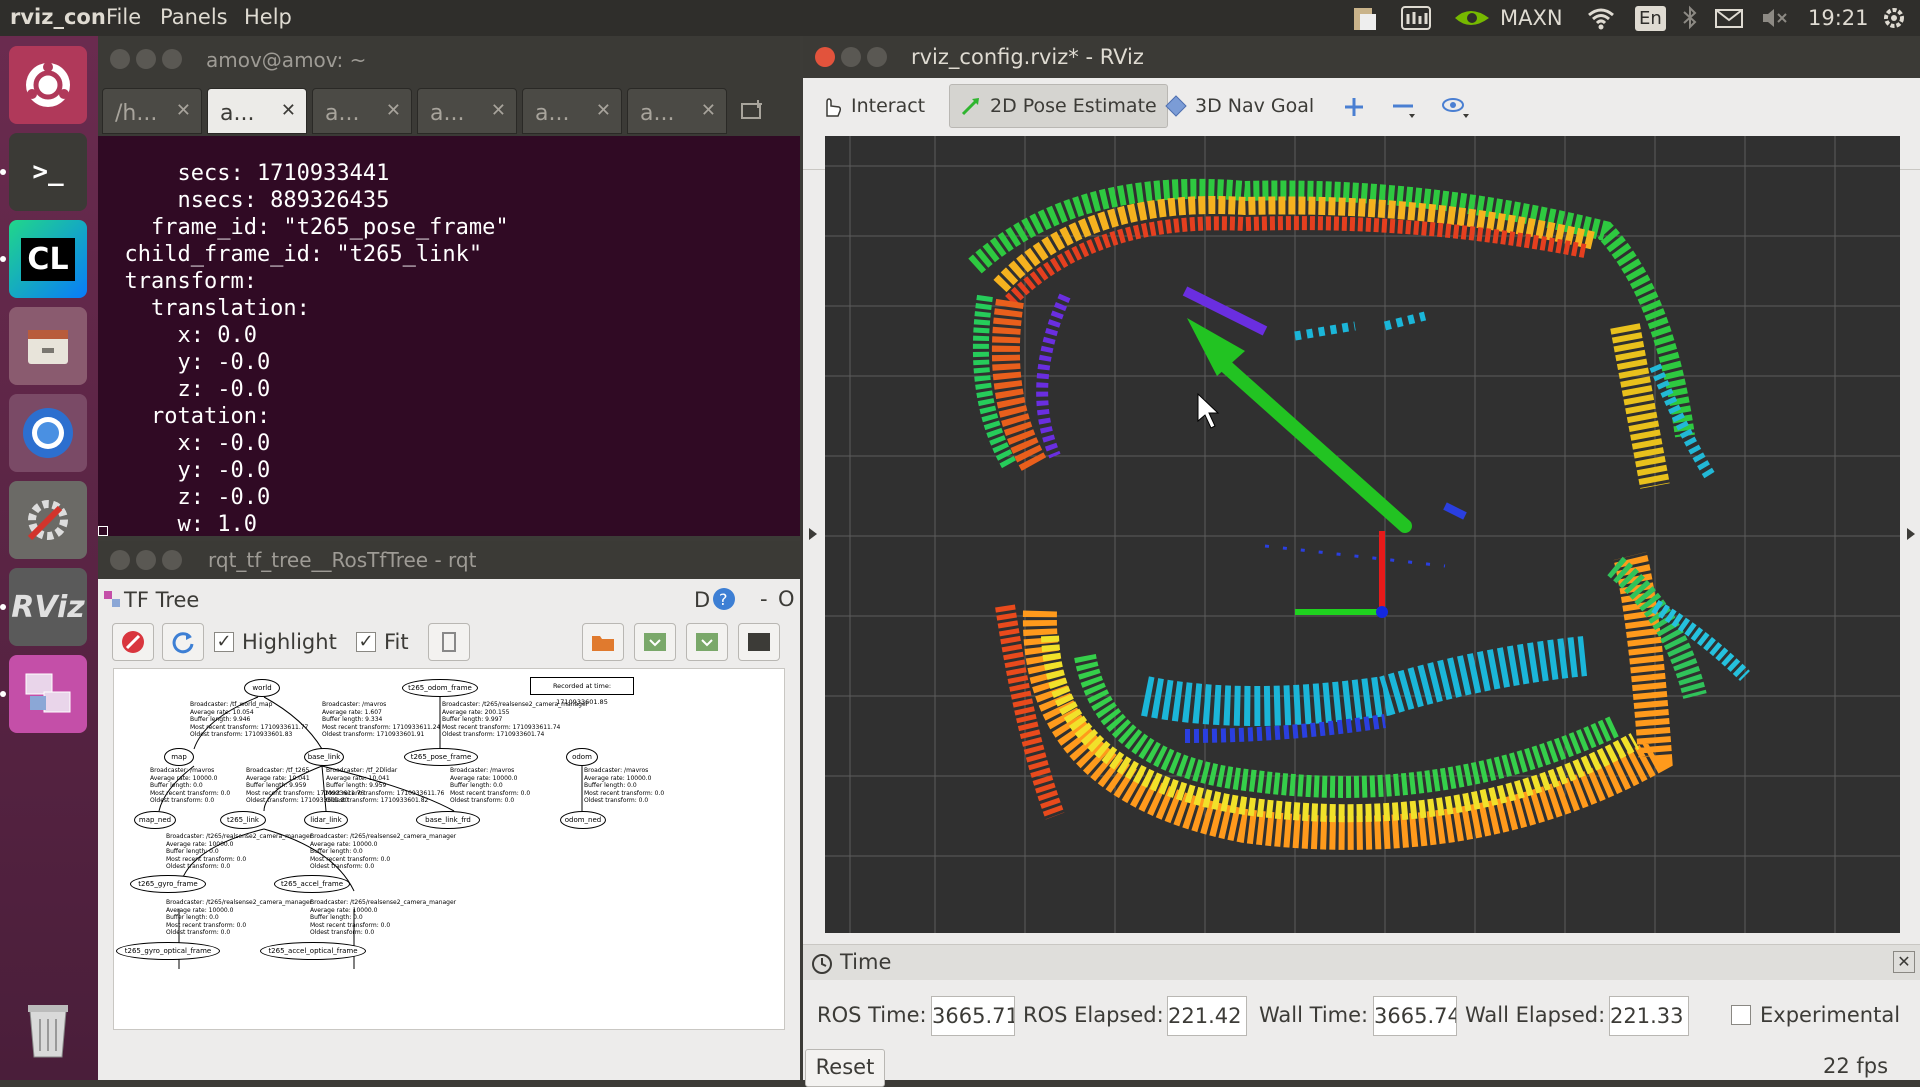 Image resolution: width=1920 pixels, height=1087 pixels. Describe the element at coordinates (1649, 1016) in the screenshot. I see `wall-elapsed-field: 221.33` at that location.